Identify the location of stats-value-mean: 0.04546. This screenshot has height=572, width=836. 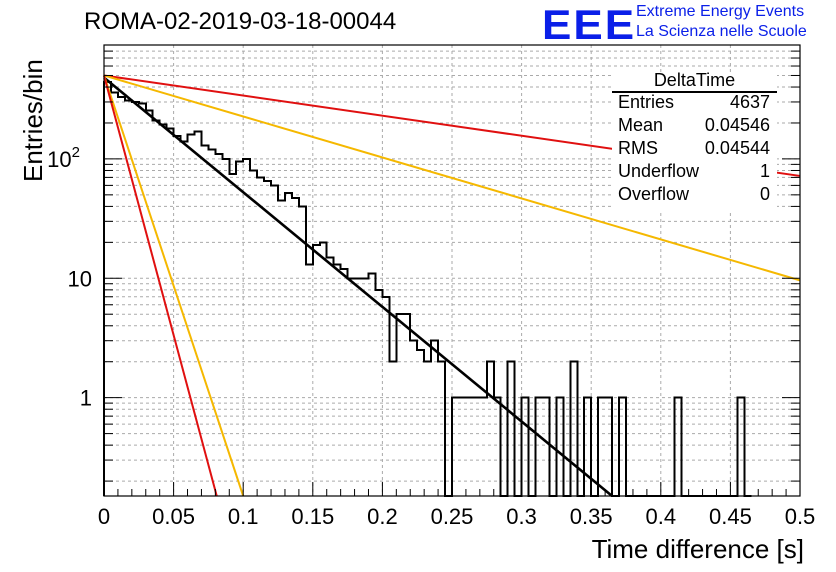
(737, 125).